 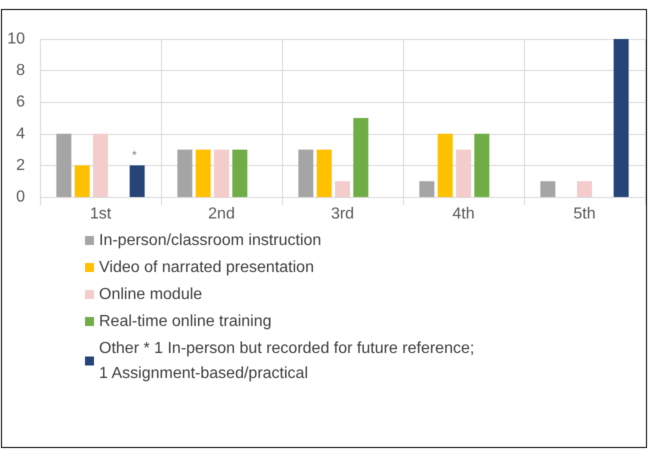 I want to click on legend-label: Online module, so click(x=150, y=294).